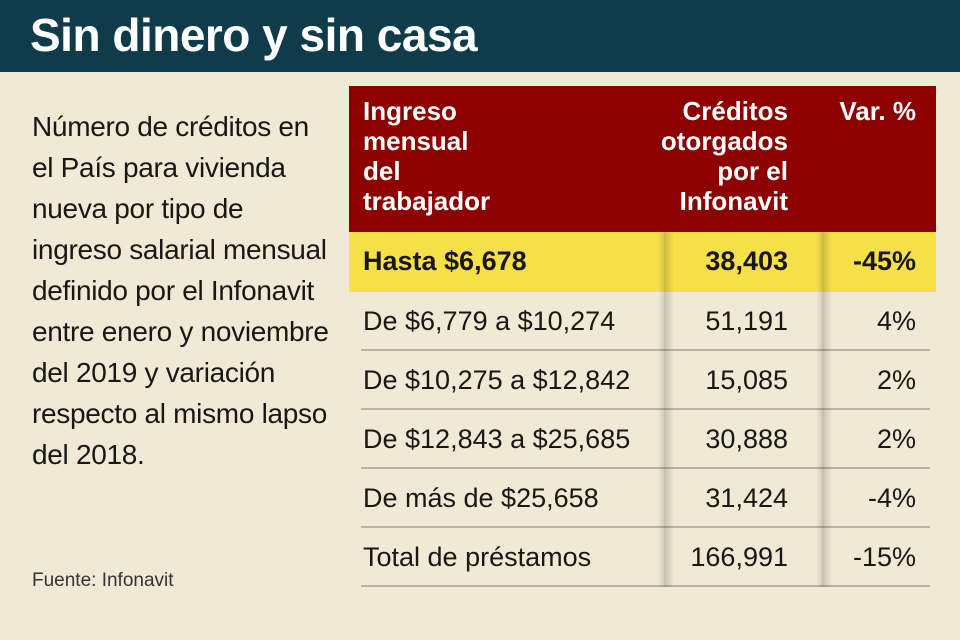  I want to click on row-credits: 15,085, so click(746, 380).